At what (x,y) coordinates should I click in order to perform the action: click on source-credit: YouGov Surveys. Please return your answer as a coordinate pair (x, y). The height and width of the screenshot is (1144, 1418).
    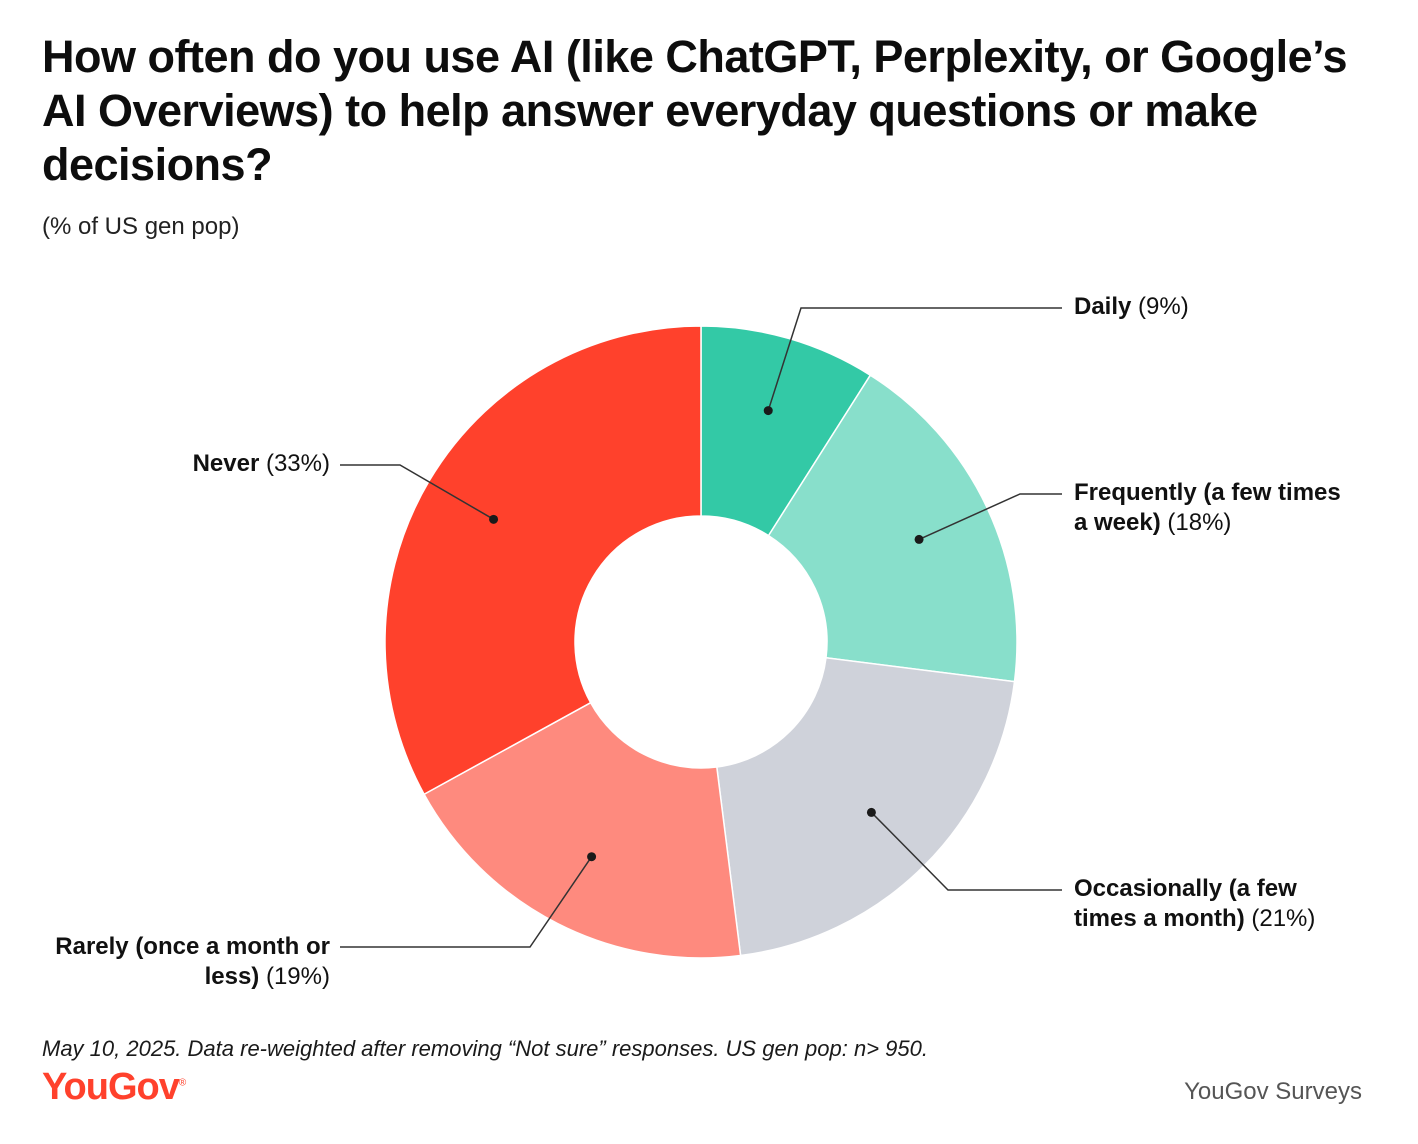
    Looking at the image, I should click on (1273, 1091).